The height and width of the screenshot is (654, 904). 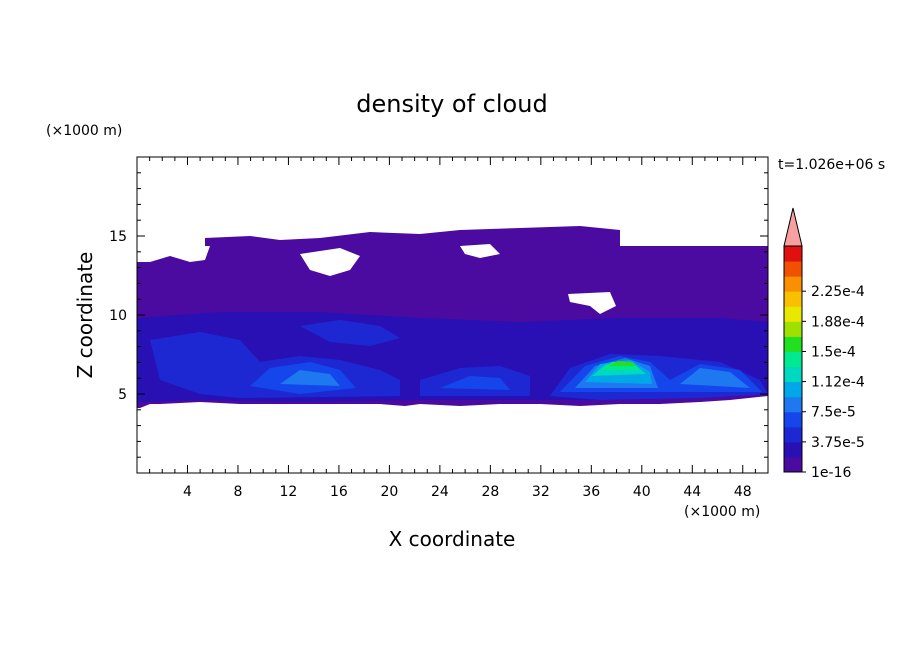 I want to click on x-tick-label: 8, so click(x=237, y=492).